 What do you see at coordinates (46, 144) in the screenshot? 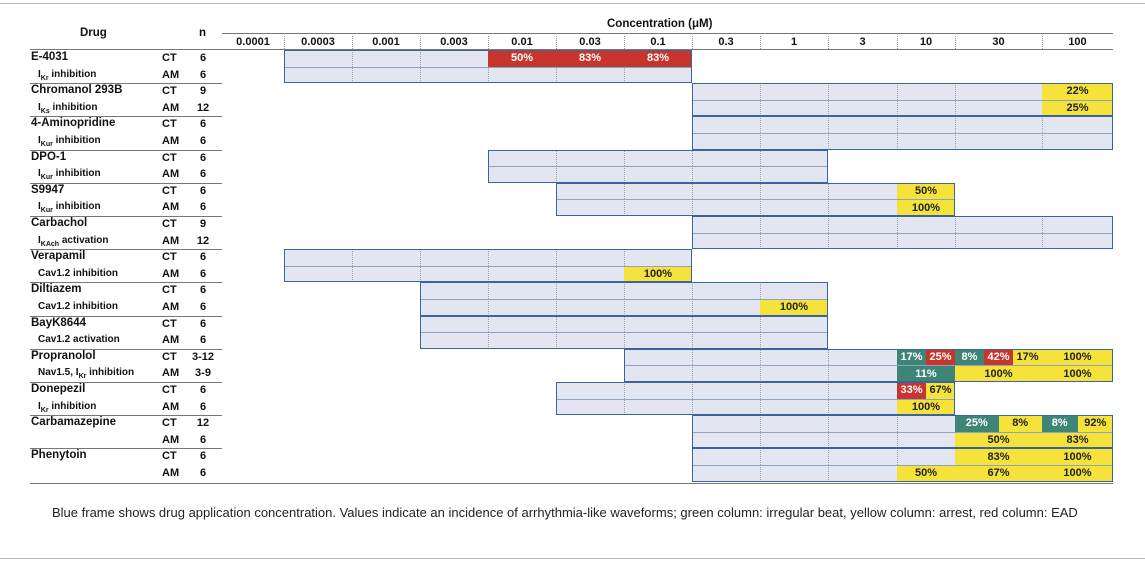
I see `drug-target-subscript: Kur` at bounding box center [46, 144].